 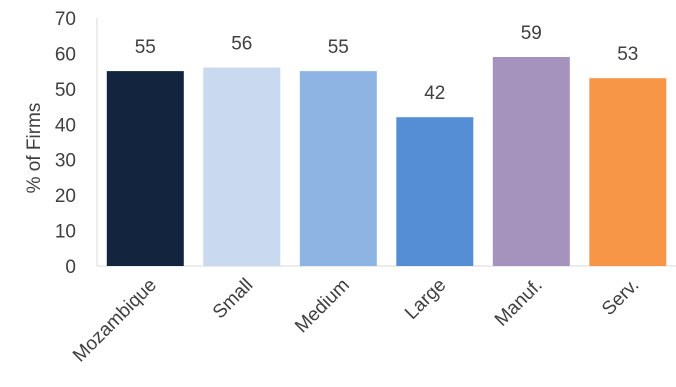 I want to click on y-tick-label: 70, so click(x=65, y=19).